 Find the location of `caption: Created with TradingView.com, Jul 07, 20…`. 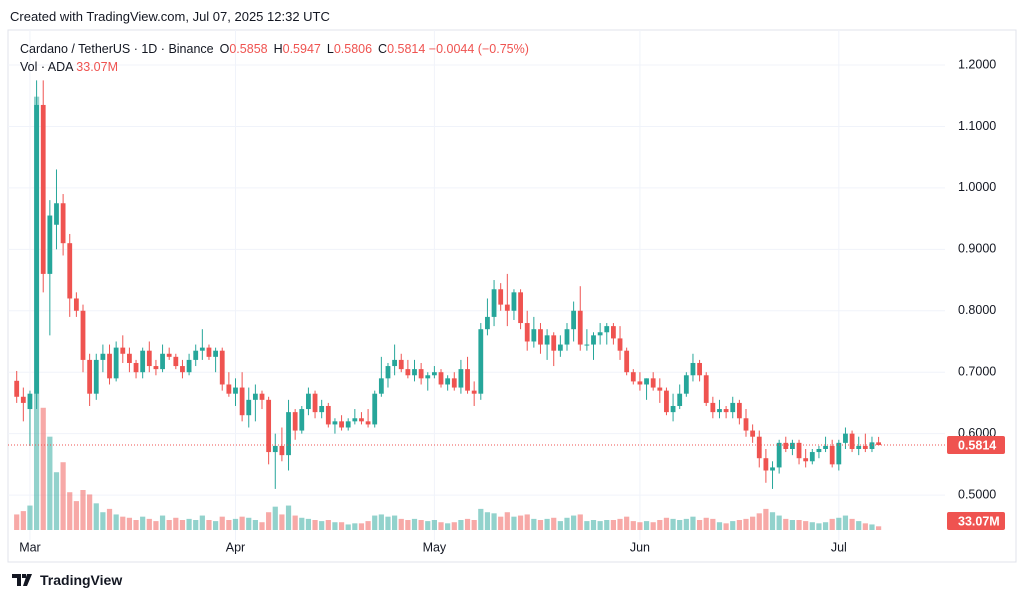

caption: Created with TradingView.com, Jul 07, 20… is located at coordinates (170, 16).